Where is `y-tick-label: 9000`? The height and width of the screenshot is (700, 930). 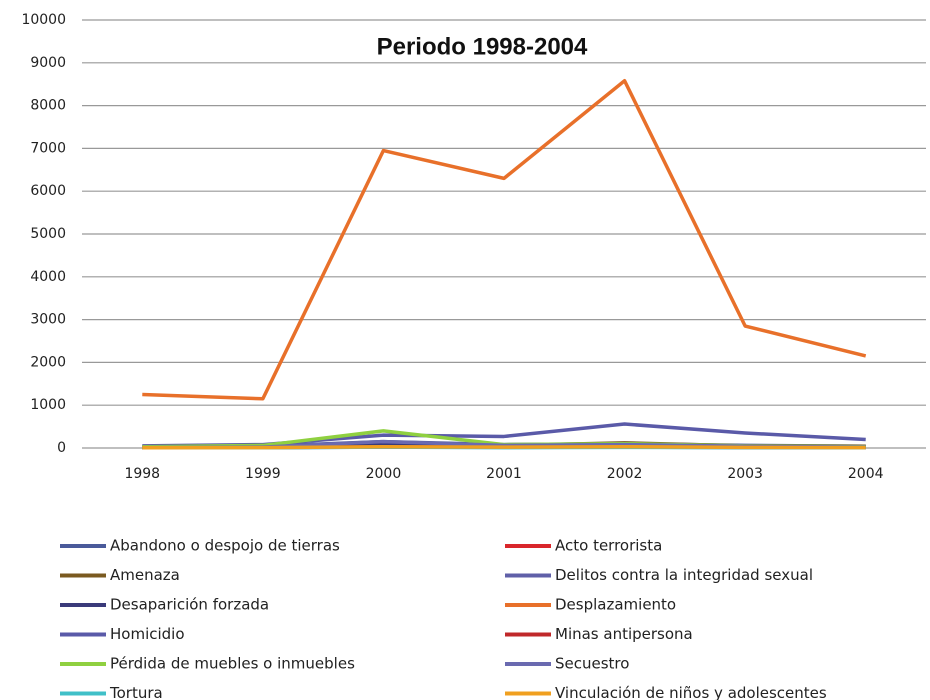 y-tick-label: 9000 is located at coordinates (48, 63).